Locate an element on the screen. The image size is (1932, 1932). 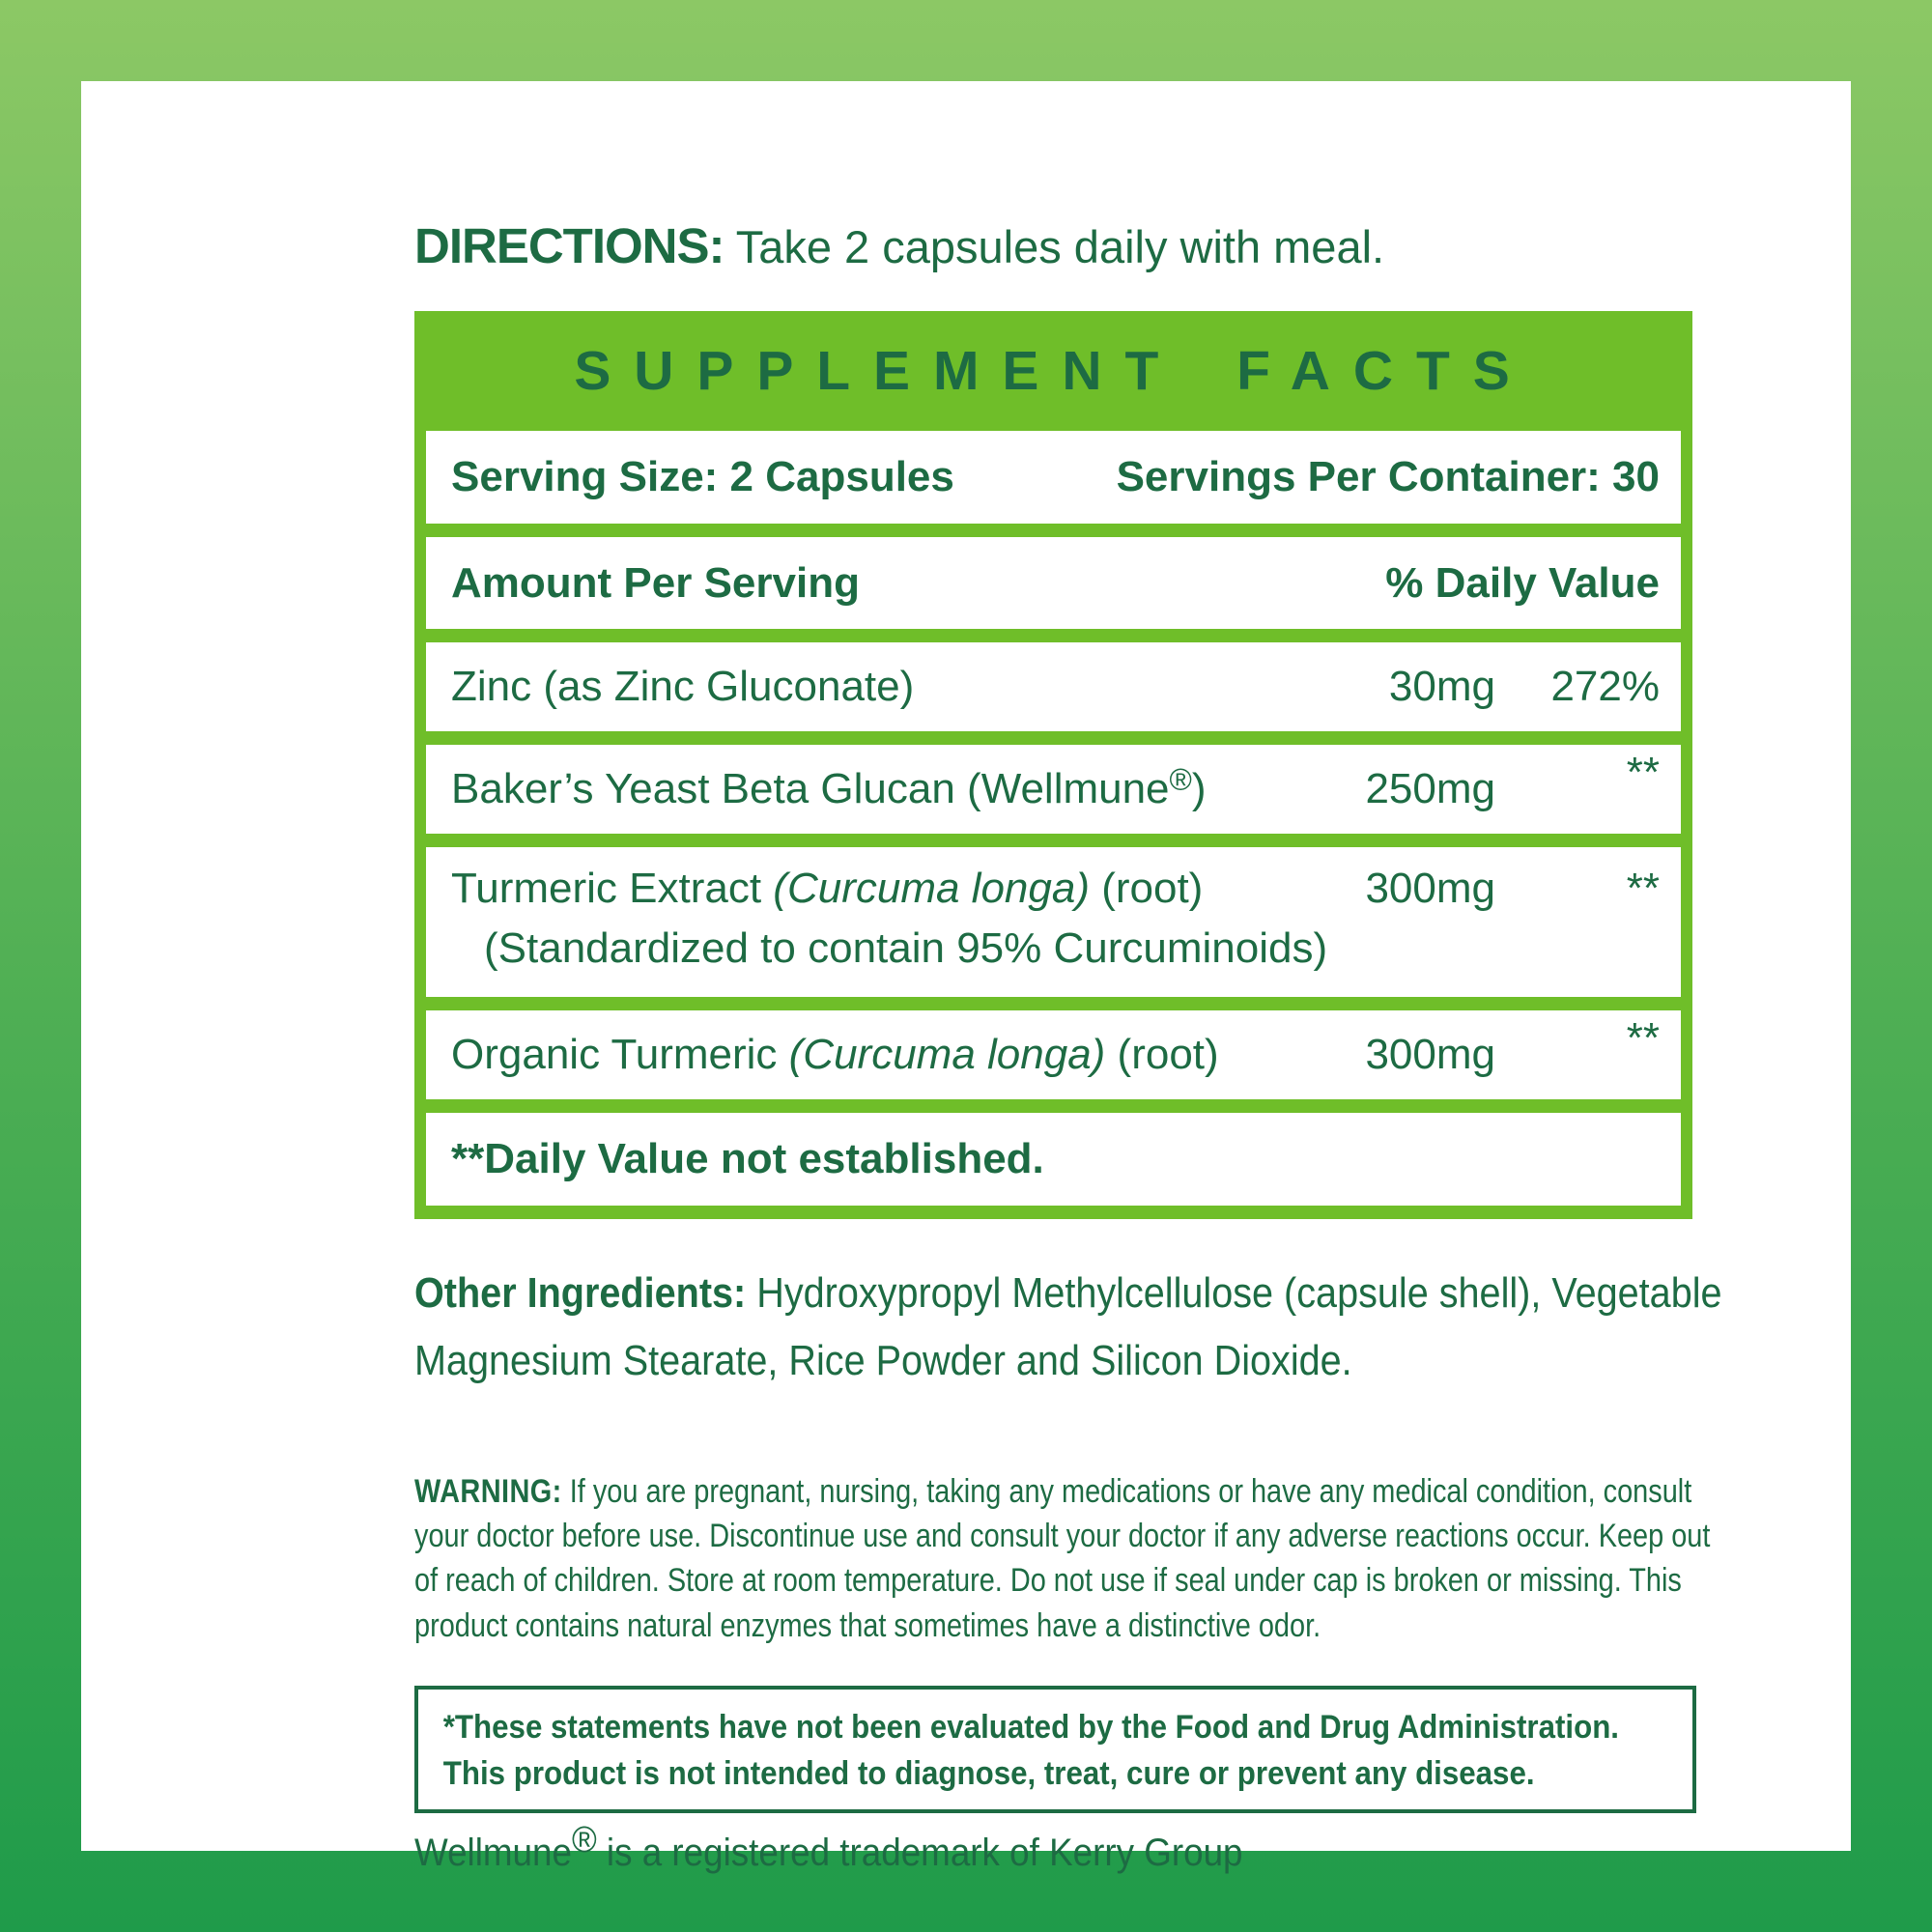
nutrient-daily-value: 272% is located at coordinates (1605, 686).